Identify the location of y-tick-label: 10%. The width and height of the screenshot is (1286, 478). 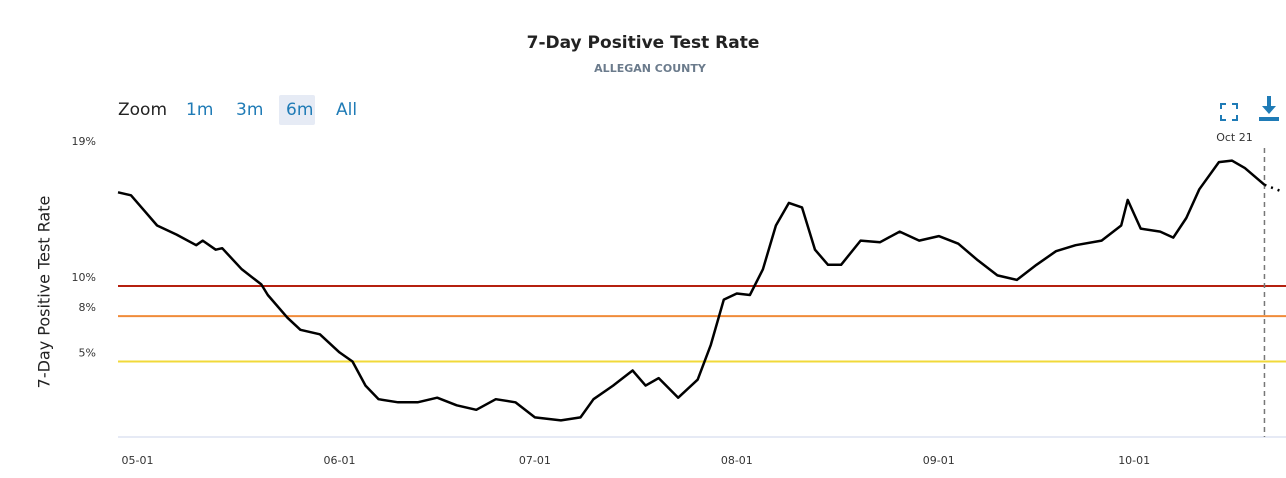
(84, 277).